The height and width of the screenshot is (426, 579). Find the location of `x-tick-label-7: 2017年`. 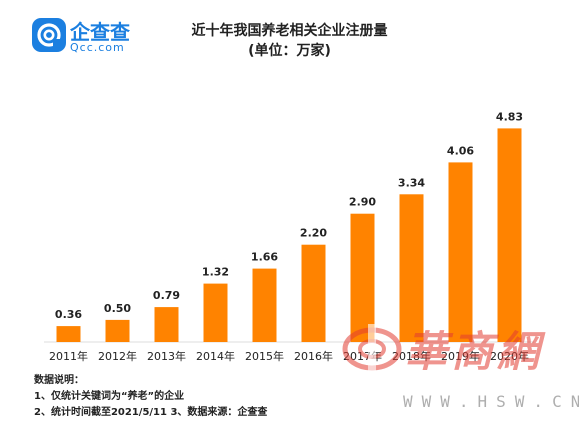

x-tick-label-7: 2017年 is located at coordinates (362, 356).